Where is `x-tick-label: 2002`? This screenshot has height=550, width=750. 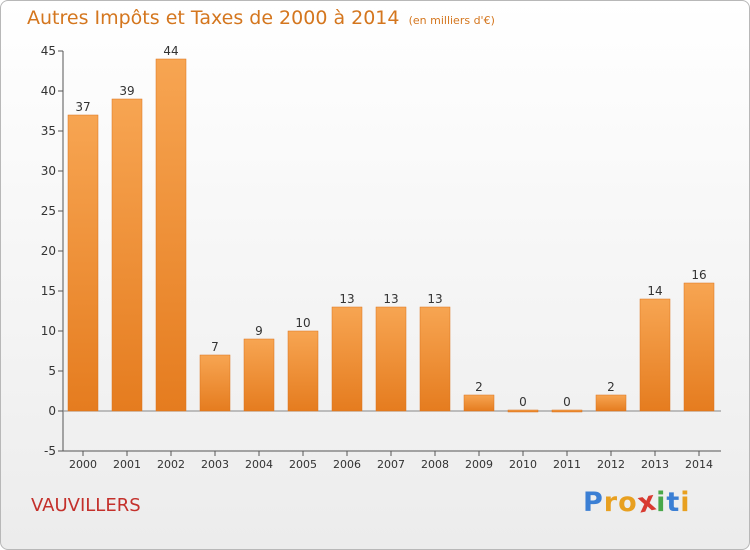
x-tick-label: 2002 is located at coordinates (171, 464).